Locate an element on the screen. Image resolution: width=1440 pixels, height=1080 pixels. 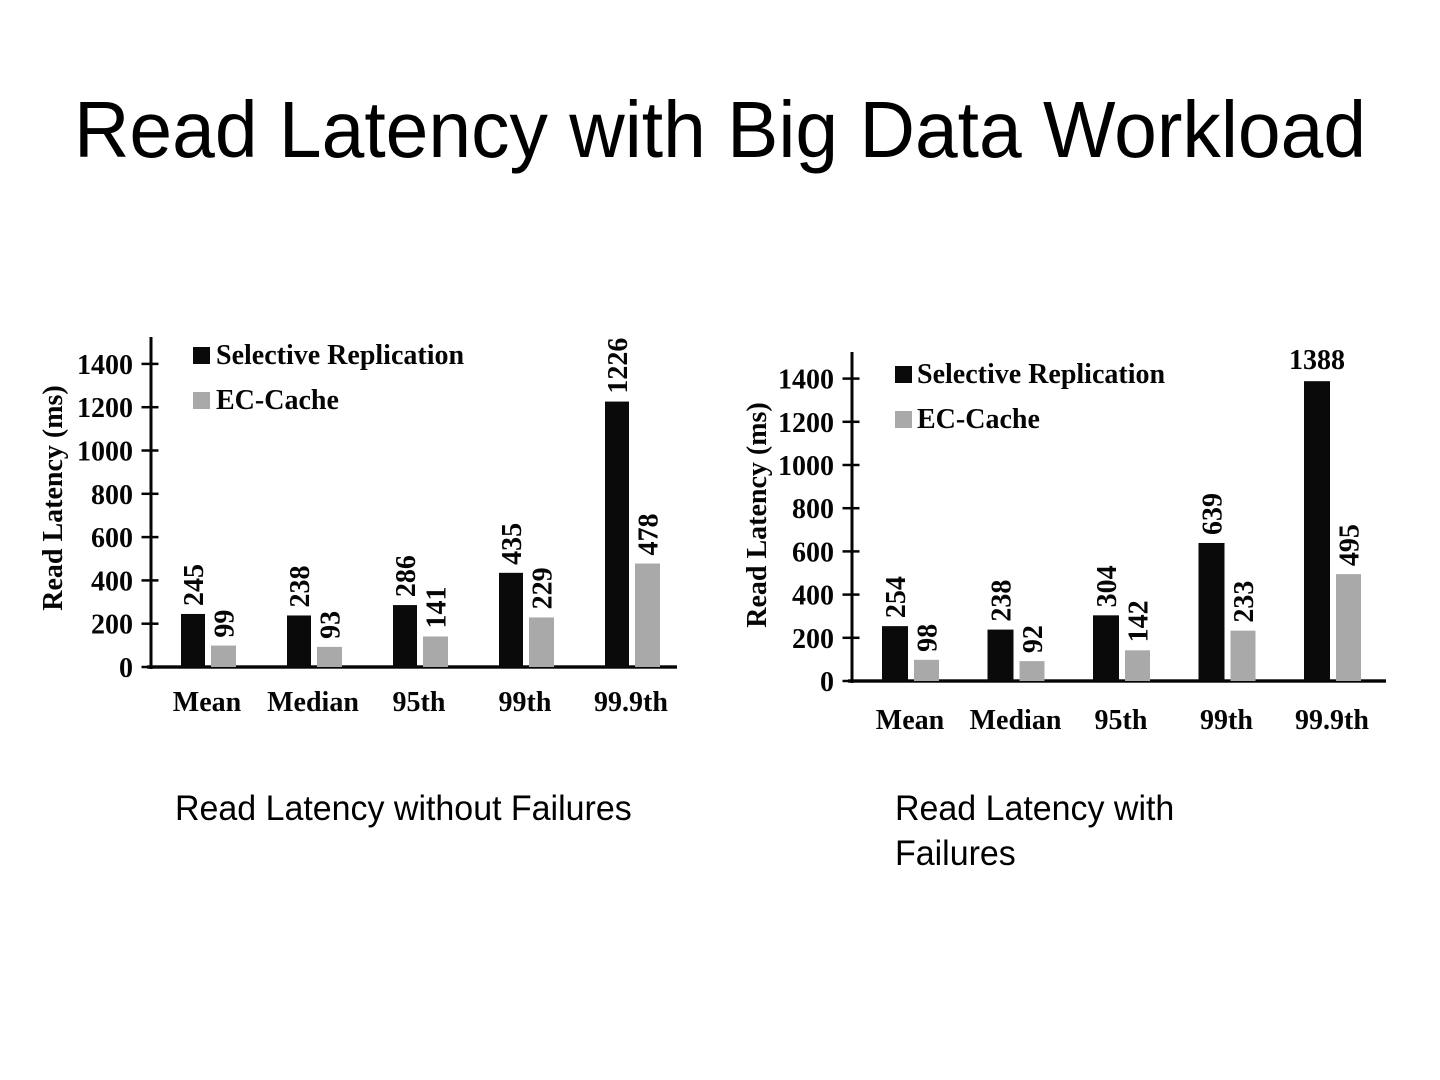
value-label: 1388 is located at coordinates (1317, 360).